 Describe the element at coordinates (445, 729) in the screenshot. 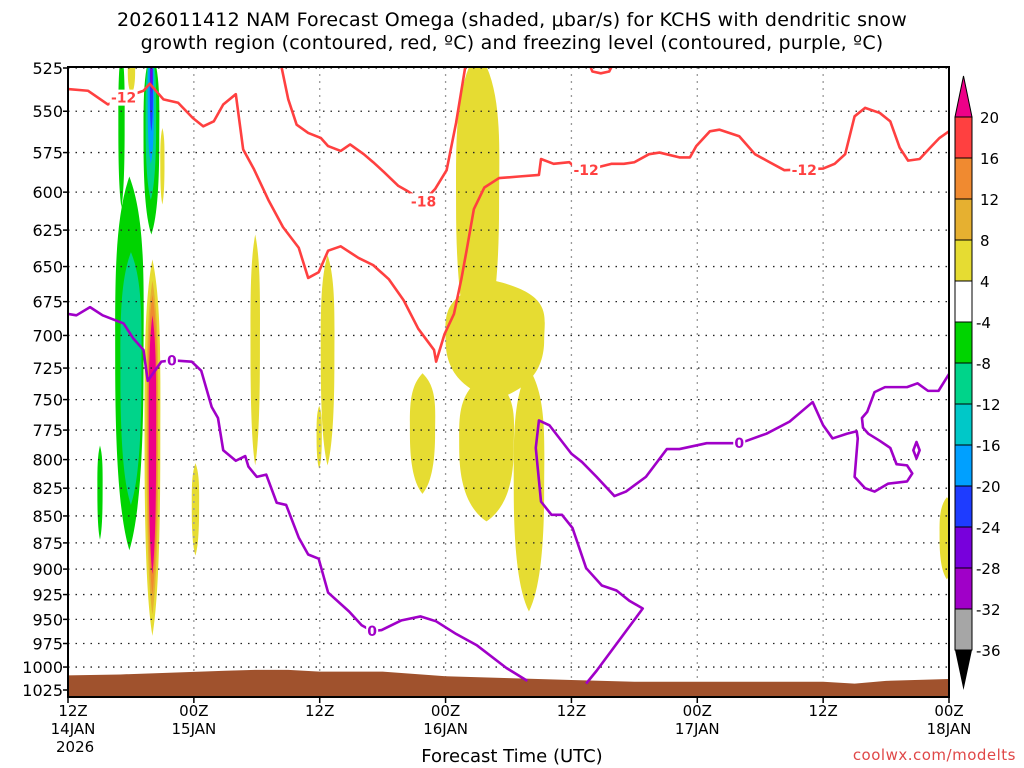

I see `x-tick-label: 16JAN` at that location.